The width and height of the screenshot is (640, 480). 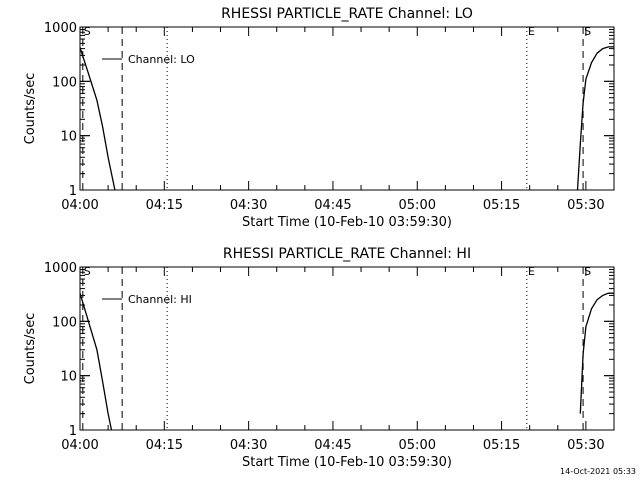 I want to click on legend-label: Channel: HI, so click(x=160, y=299).